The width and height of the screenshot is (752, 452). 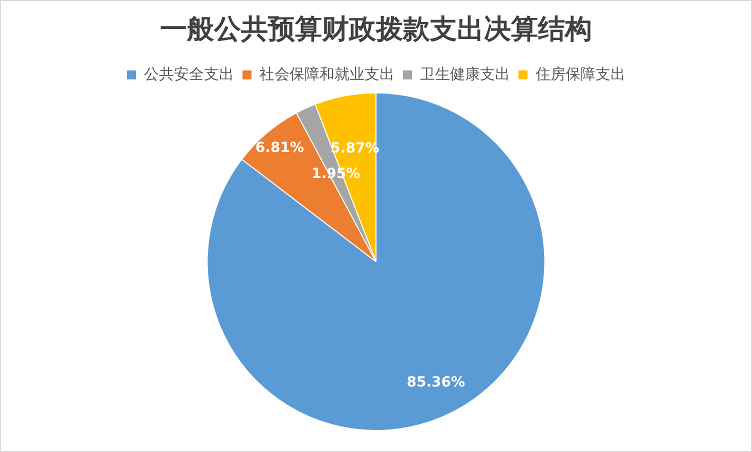 What do you see at coordinates (436, 382) in the screenshot?
I see `data-label: 85.36%` at bounding box center [436, 382].